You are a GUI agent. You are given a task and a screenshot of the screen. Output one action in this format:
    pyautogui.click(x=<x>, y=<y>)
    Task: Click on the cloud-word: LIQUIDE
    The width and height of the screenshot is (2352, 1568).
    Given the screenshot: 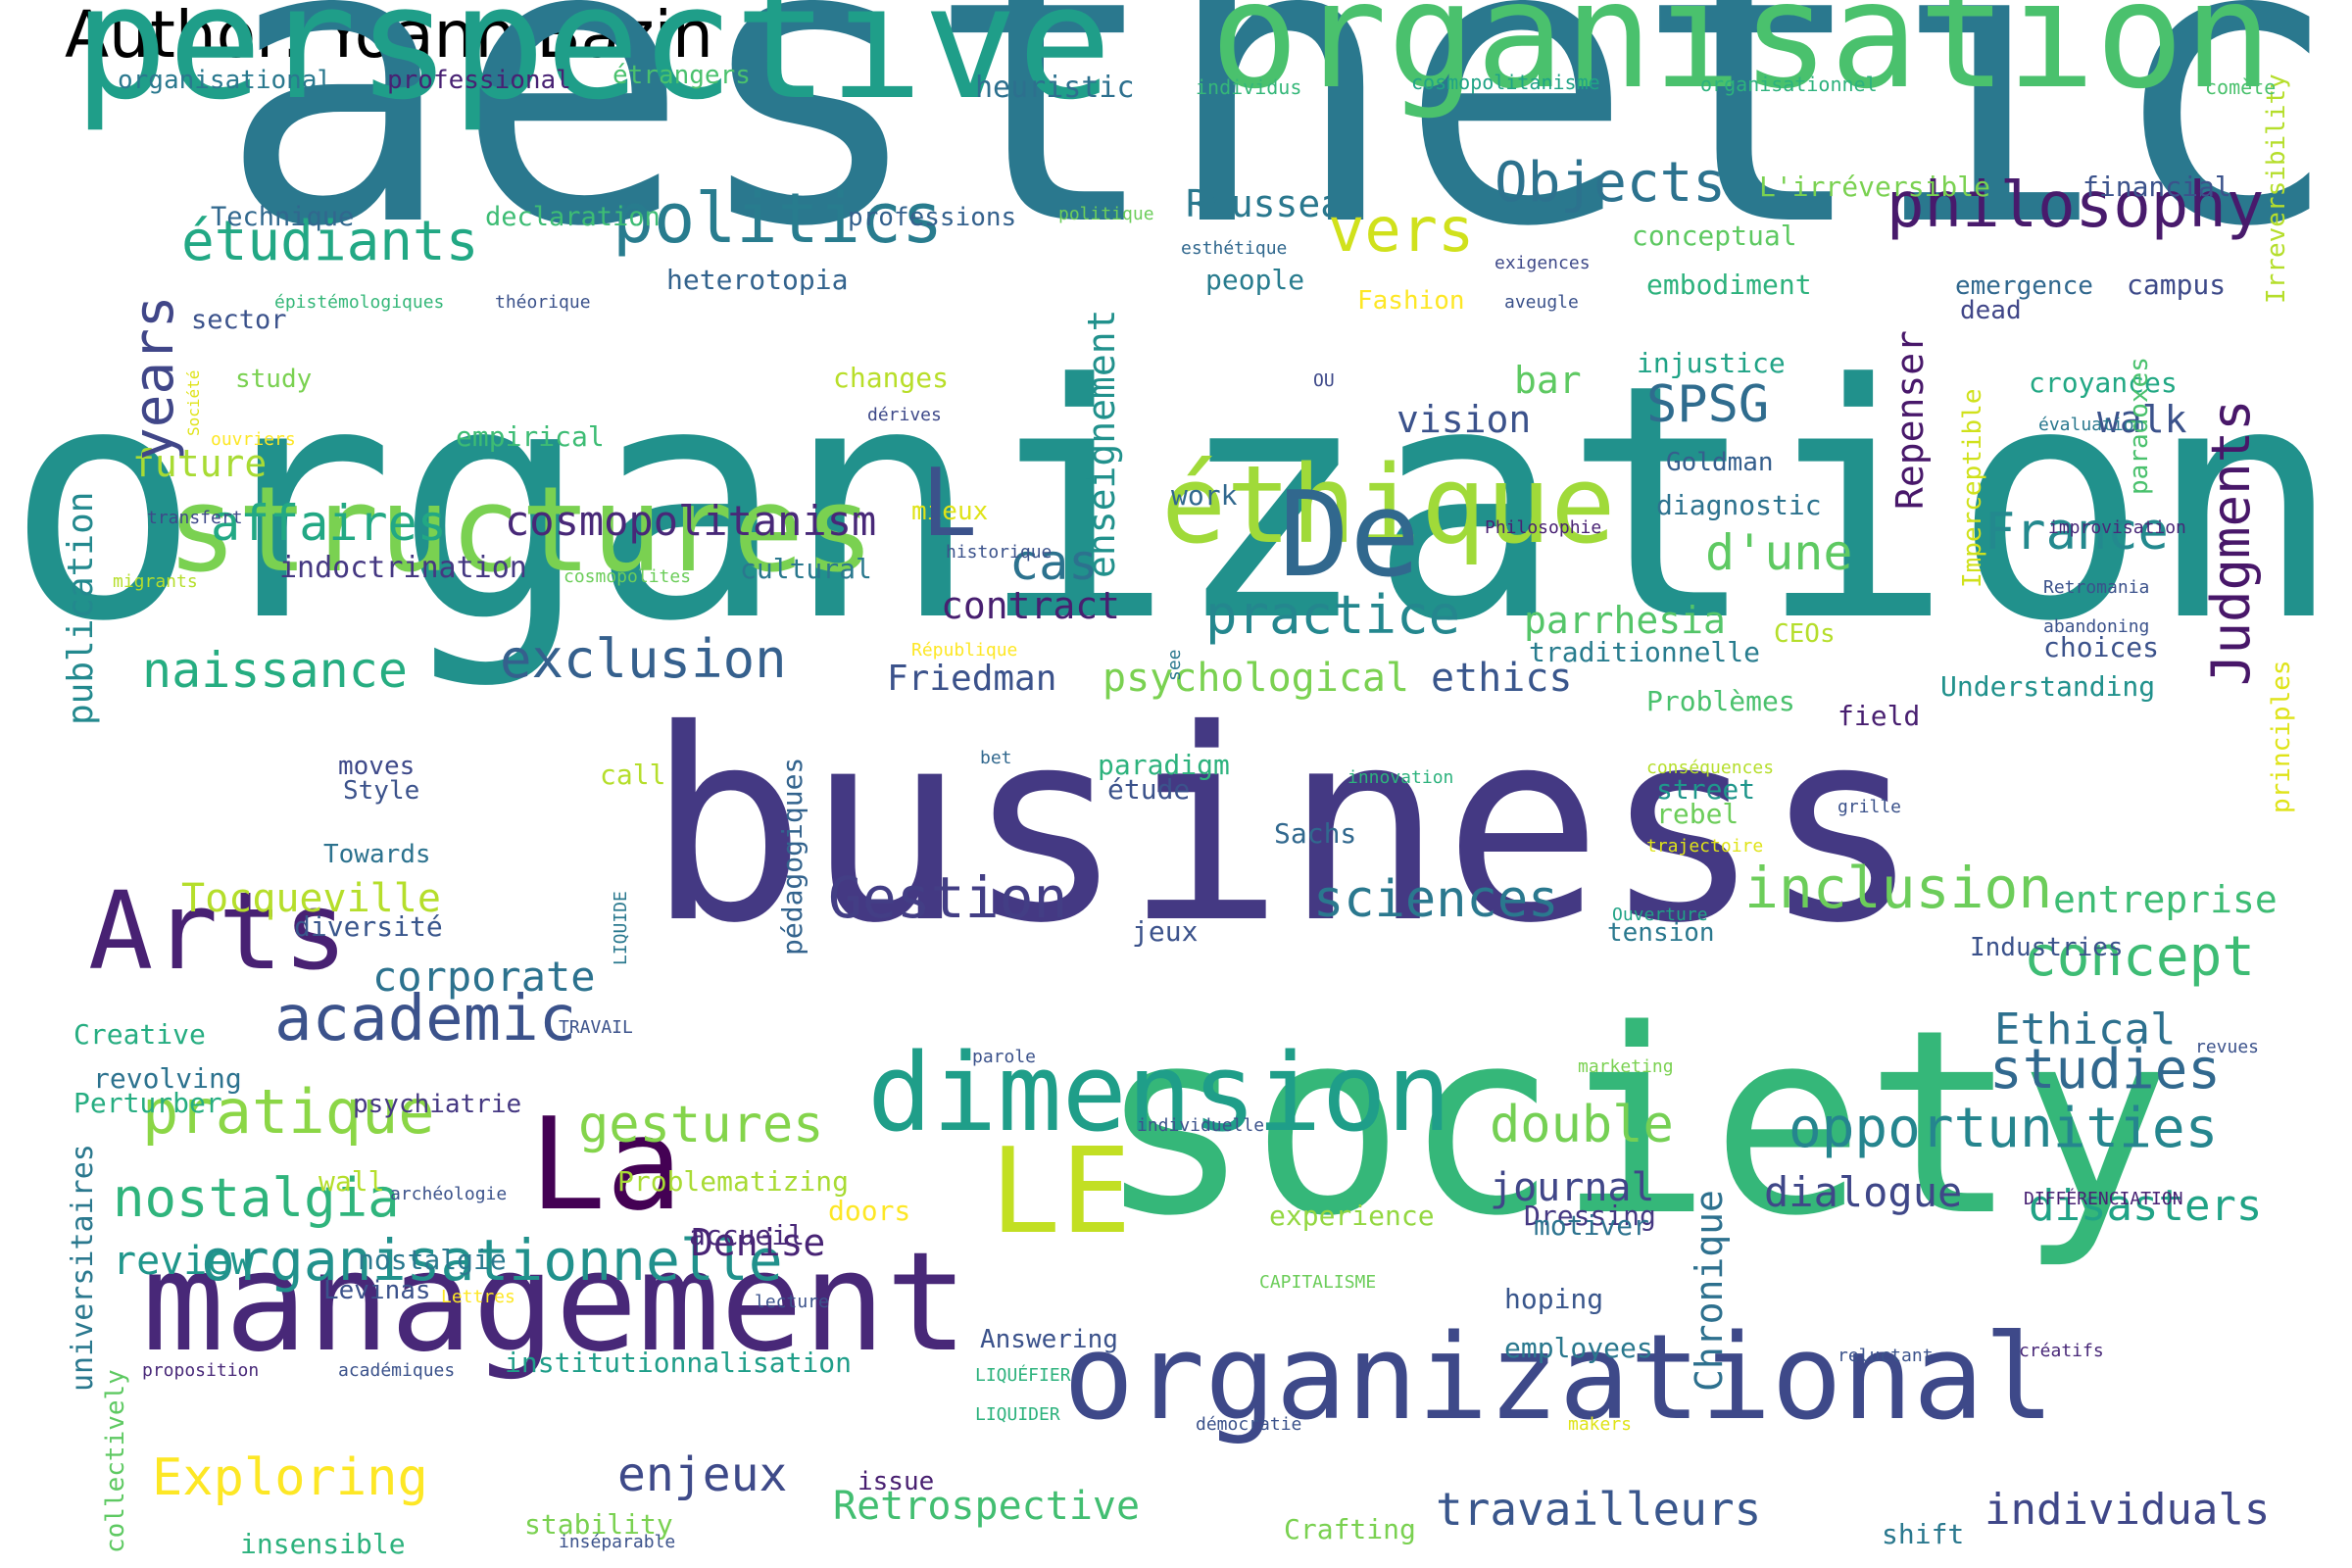 What is the action you would take?
    pyautogui.click(x=621, y=928)
    